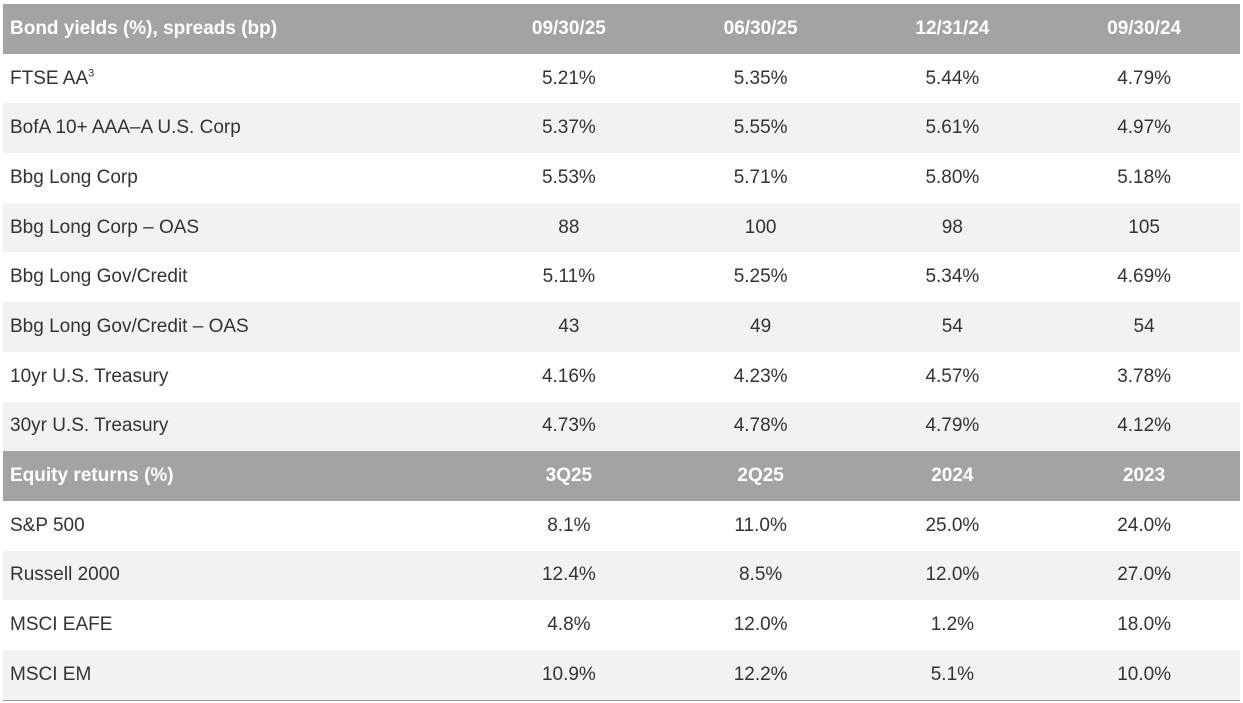 The image size is (1243, 703). Describe the element at coordinates (760, 426) in the screenshot. I see `table-cell: 4.78%` at that location.